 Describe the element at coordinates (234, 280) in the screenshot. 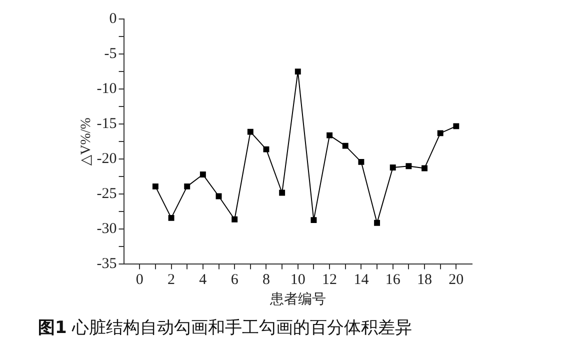

I see `x-tick-label: 6` at that location.